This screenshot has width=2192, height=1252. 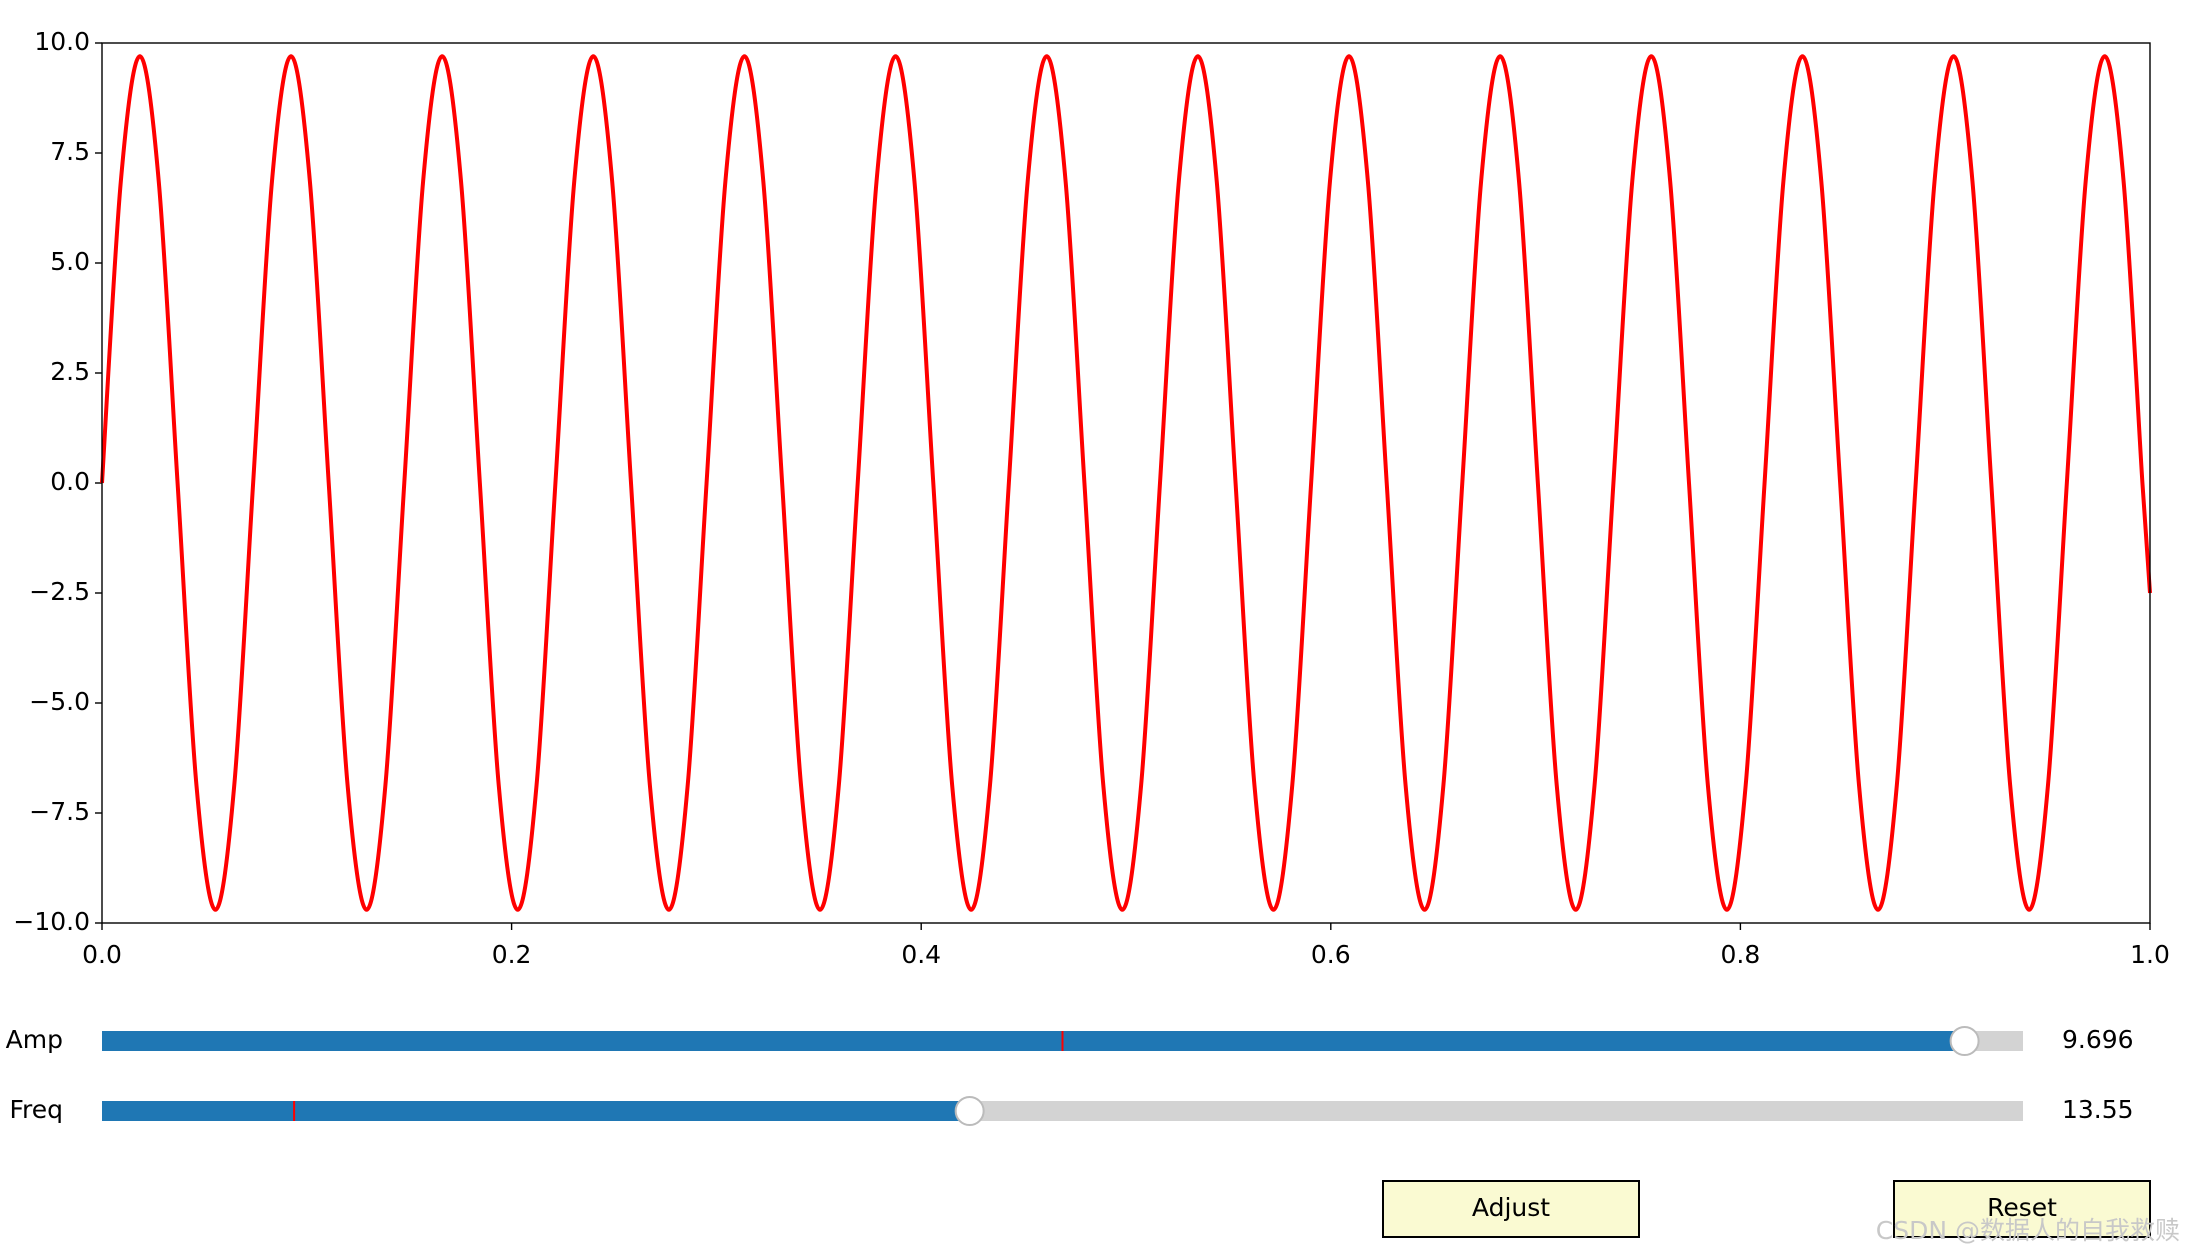 What do you see at coordinates (62, 41) in the screenshot?
I see `y-tick-label: 10.0` at bounding box center [62, 41].